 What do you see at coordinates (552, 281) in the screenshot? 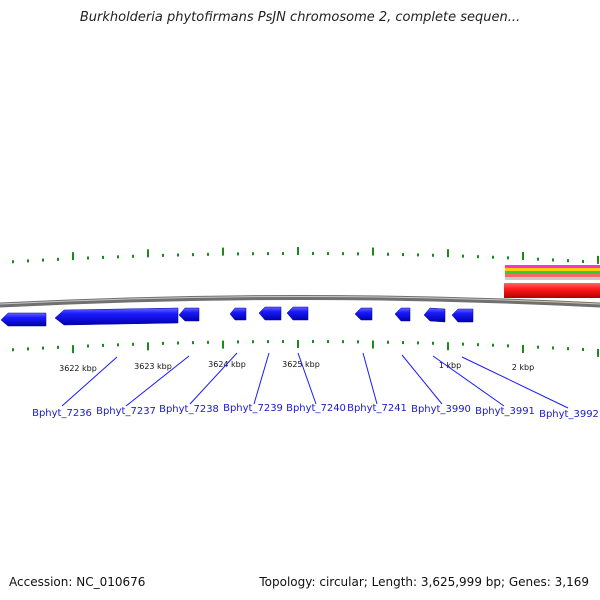
I see `feature-track-stack` at bounding box center [552, 281].